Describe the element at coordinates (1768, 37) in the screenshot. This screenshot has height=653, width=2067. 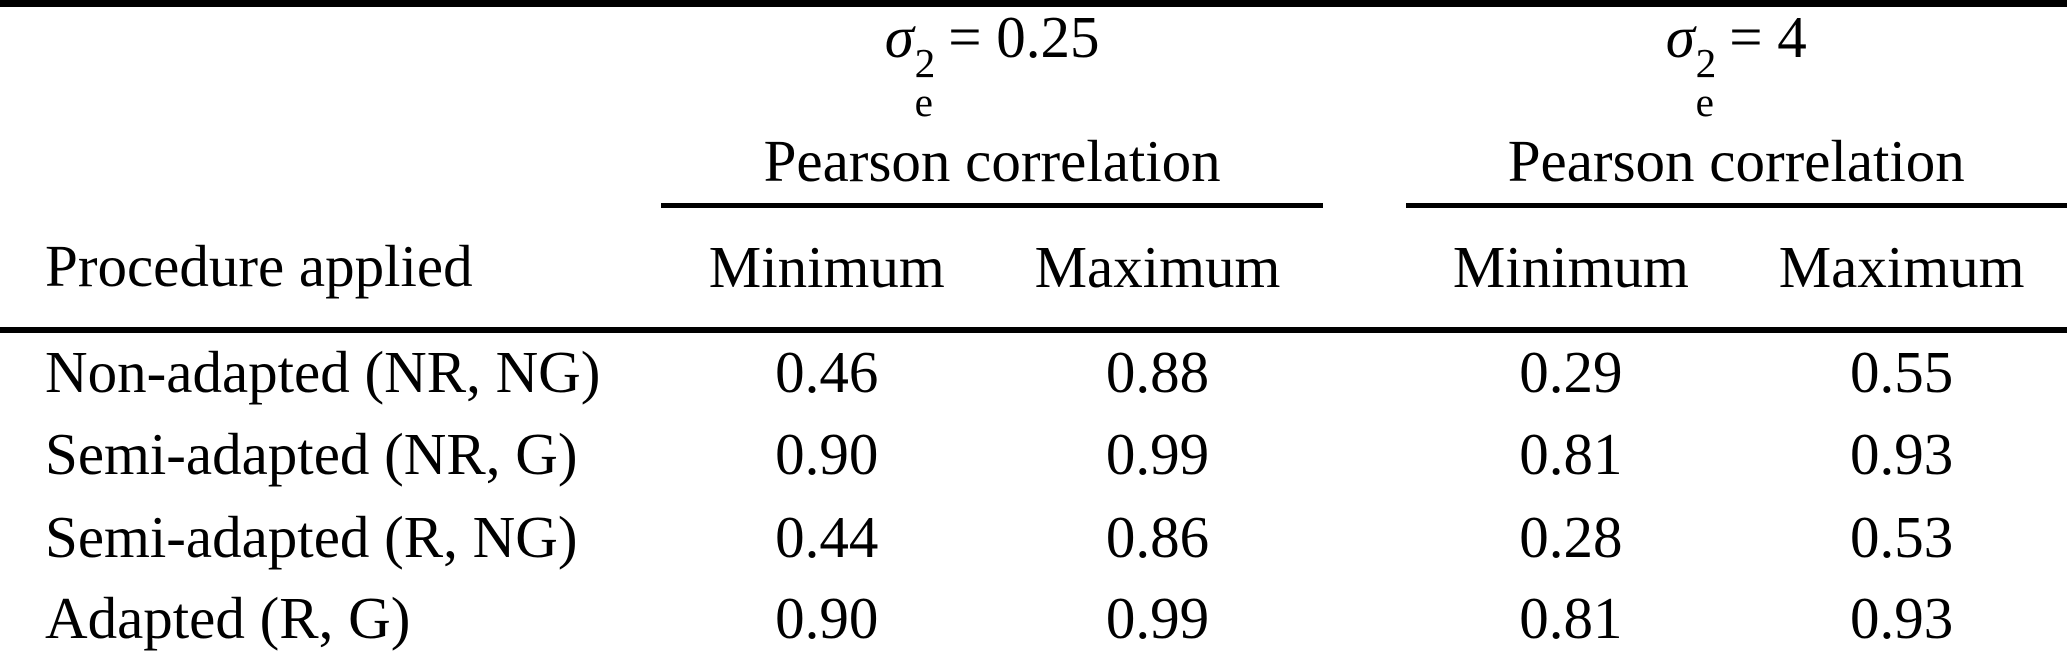
I see `sigma-equals-value: = 4` at that location.